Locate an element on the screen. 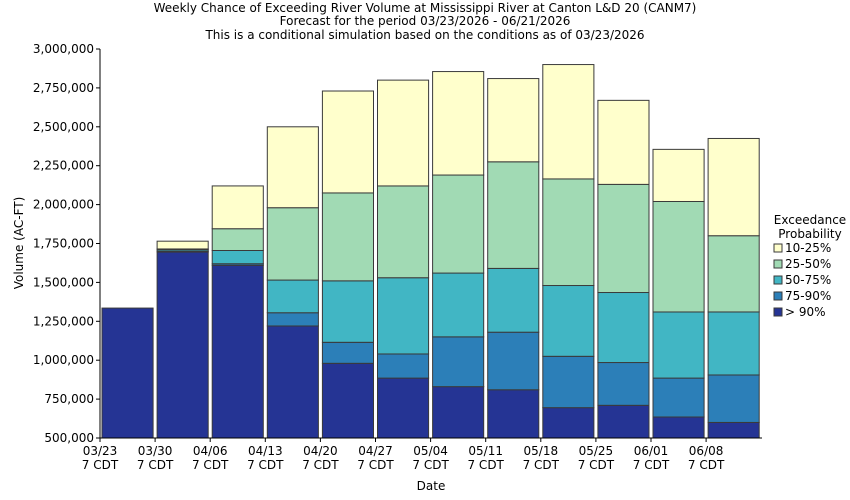 The image size is (850, 500). x-tick-label: 04/20 is located at coordinates (320, 451).